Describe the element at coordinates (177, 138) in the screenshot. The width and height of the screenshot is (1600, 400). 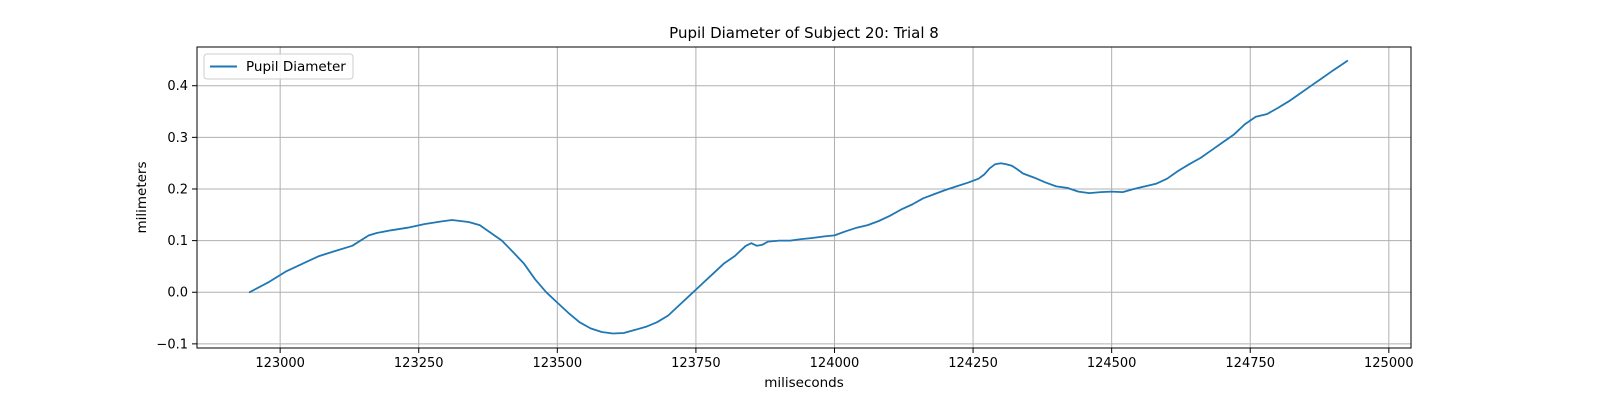
I see `y-tick-label: 0.3` at that location.